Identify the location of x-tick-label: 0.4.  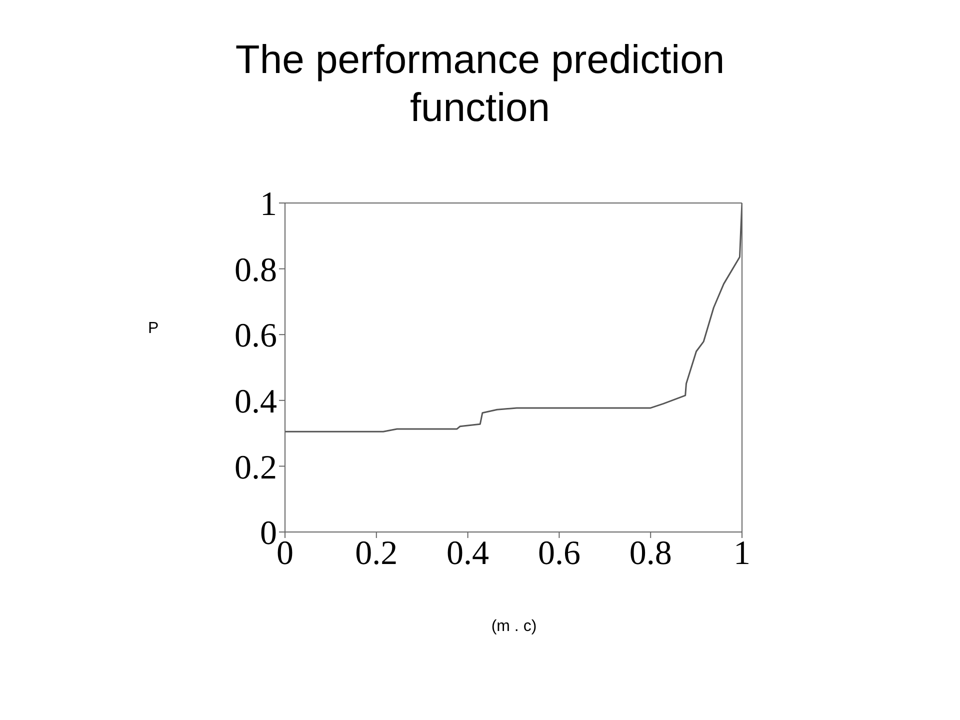
(468, 553).